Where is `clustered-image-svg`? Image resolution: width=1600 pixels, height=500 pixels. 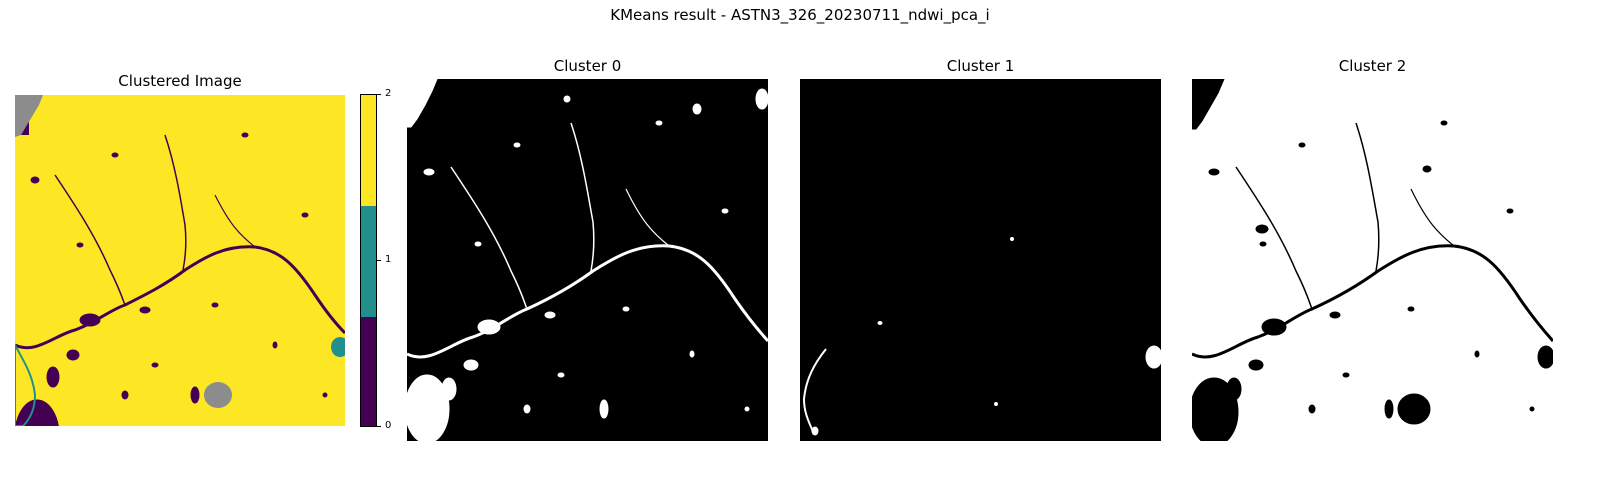
clustered-image-svg is located at coordinates (180, 260).